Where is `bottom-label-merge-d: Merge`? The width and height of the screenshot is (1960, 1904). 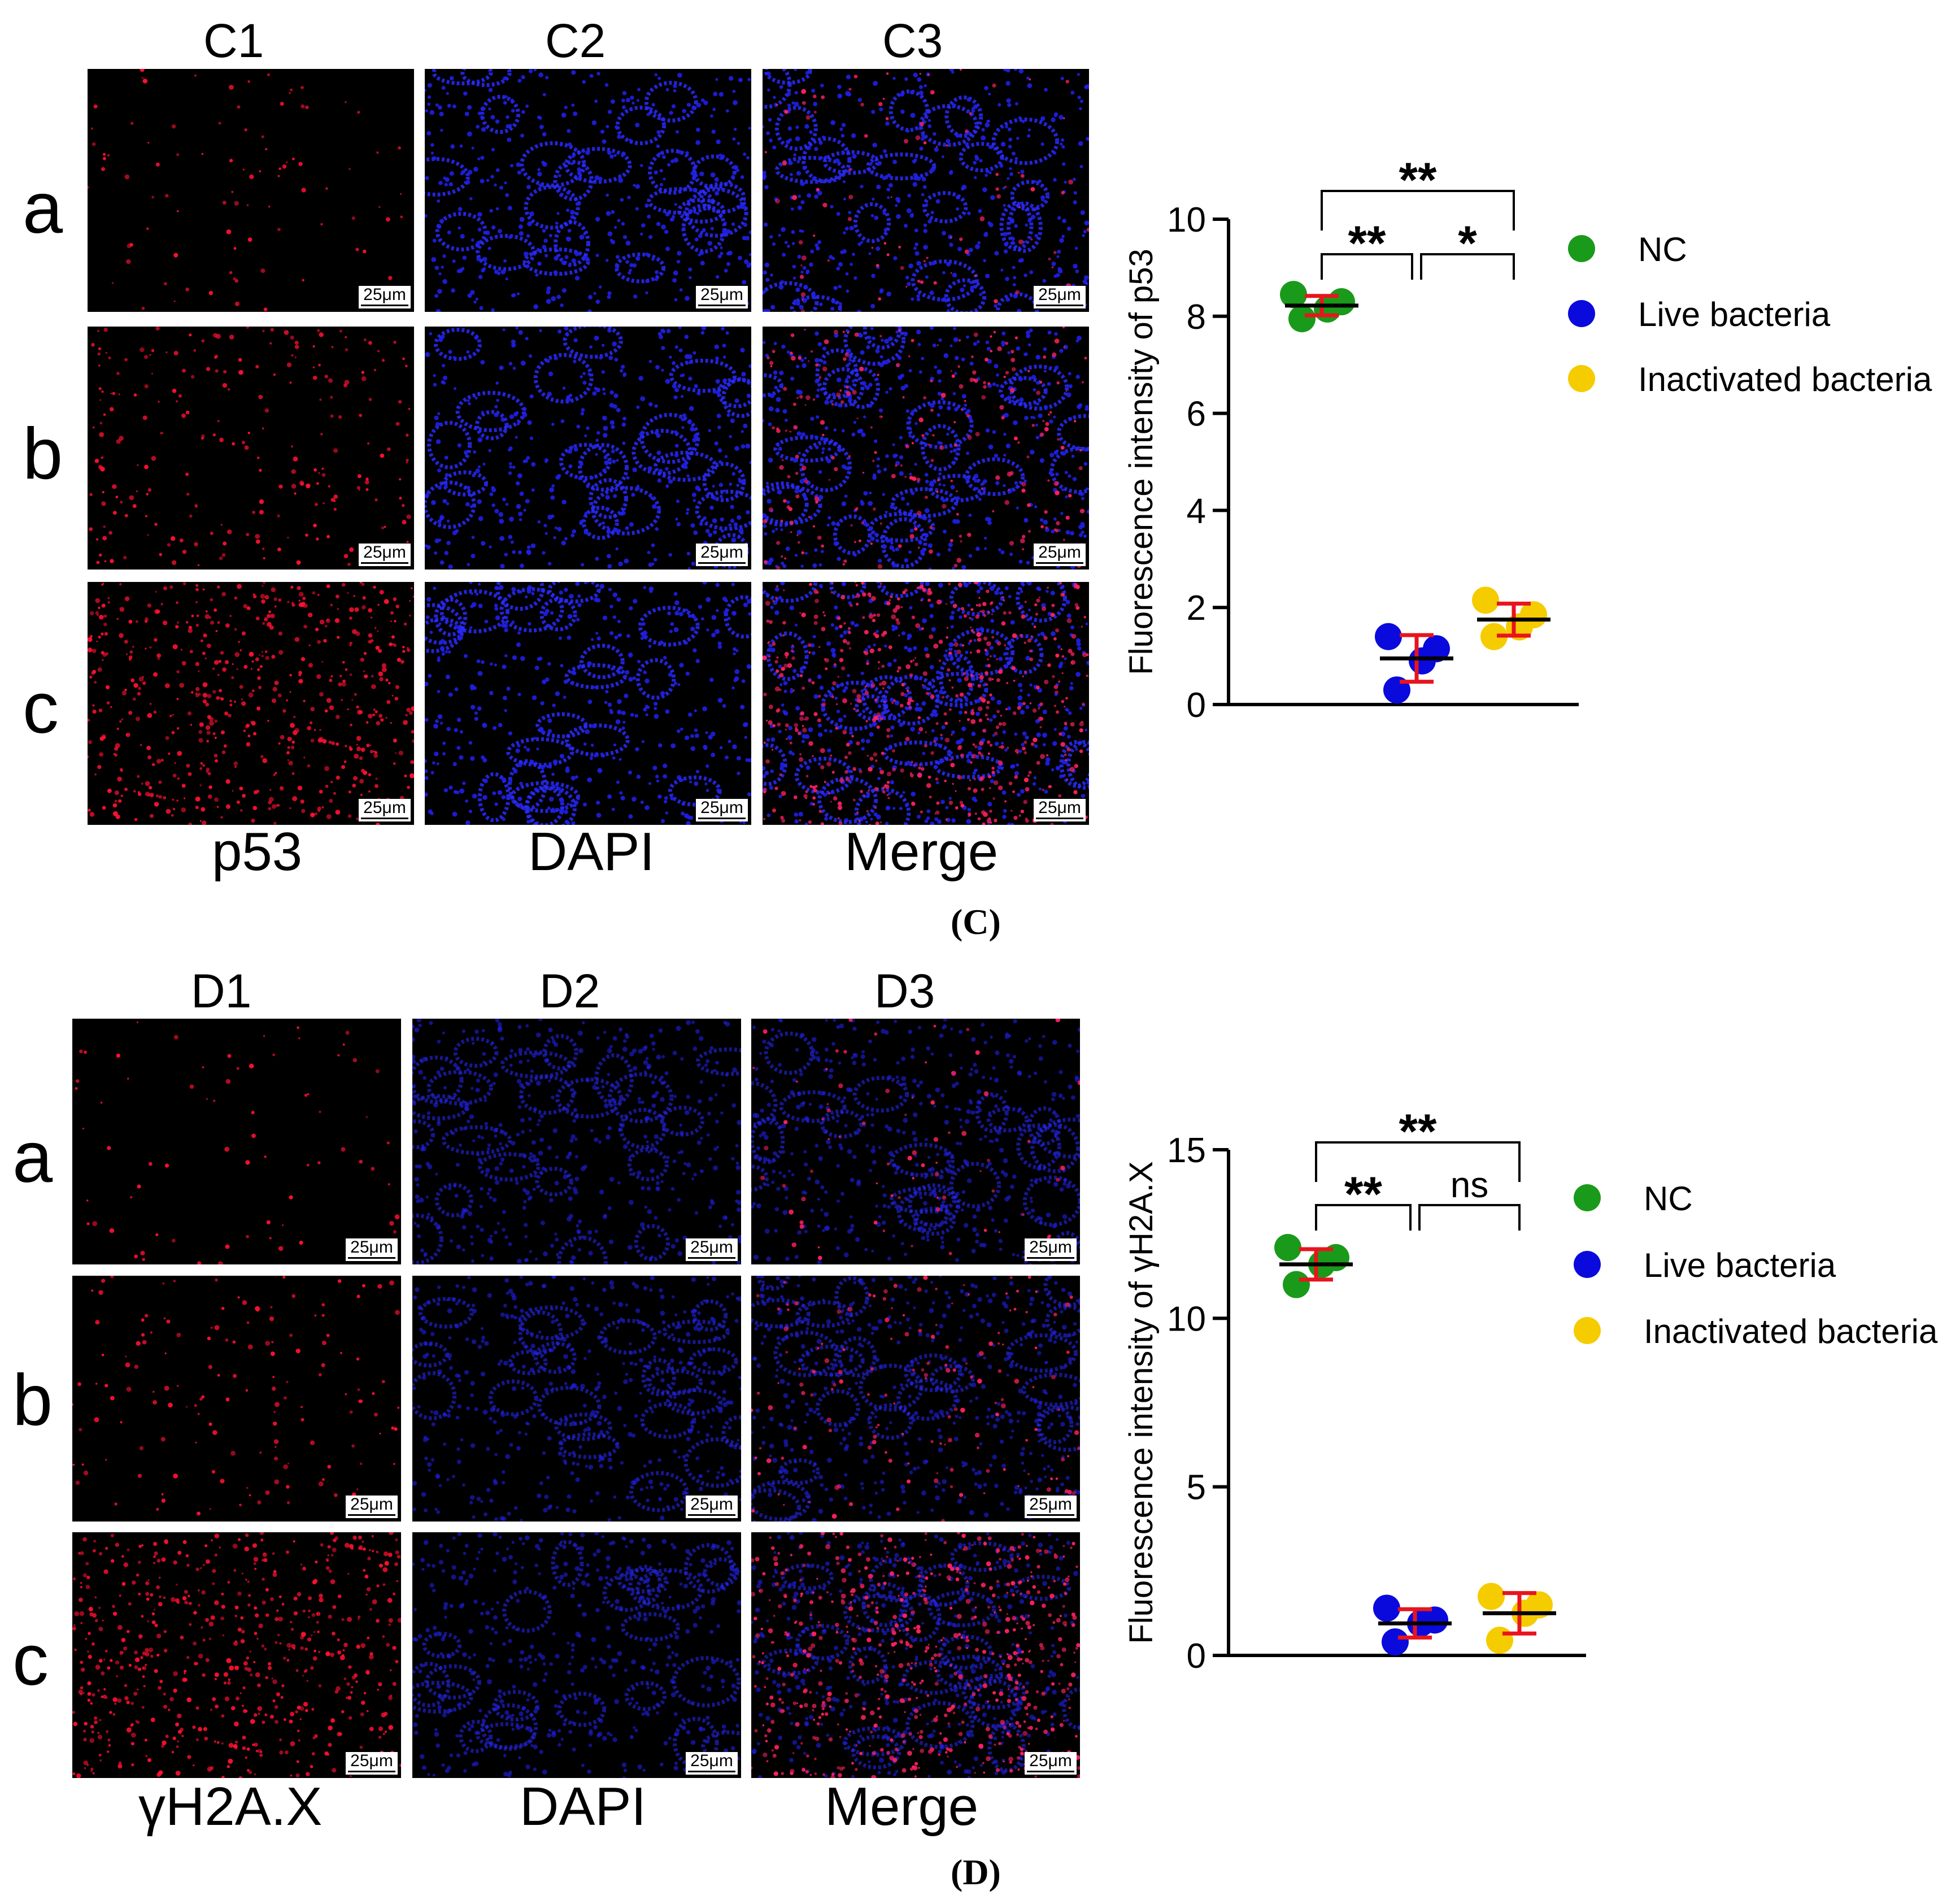
bottom-label-merge-d: Merge is located at coordinates (902, 1806).